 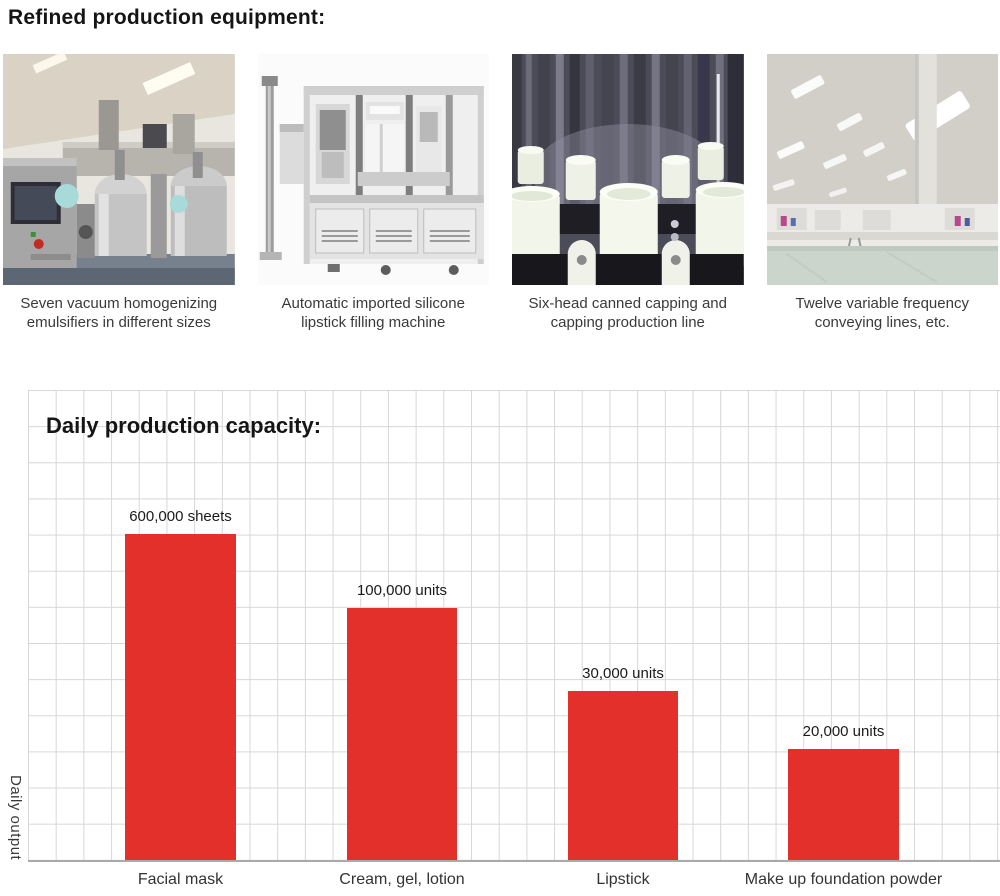 I want to click on chart-category-label-0: Facial mask, so click(x=180, y=880).